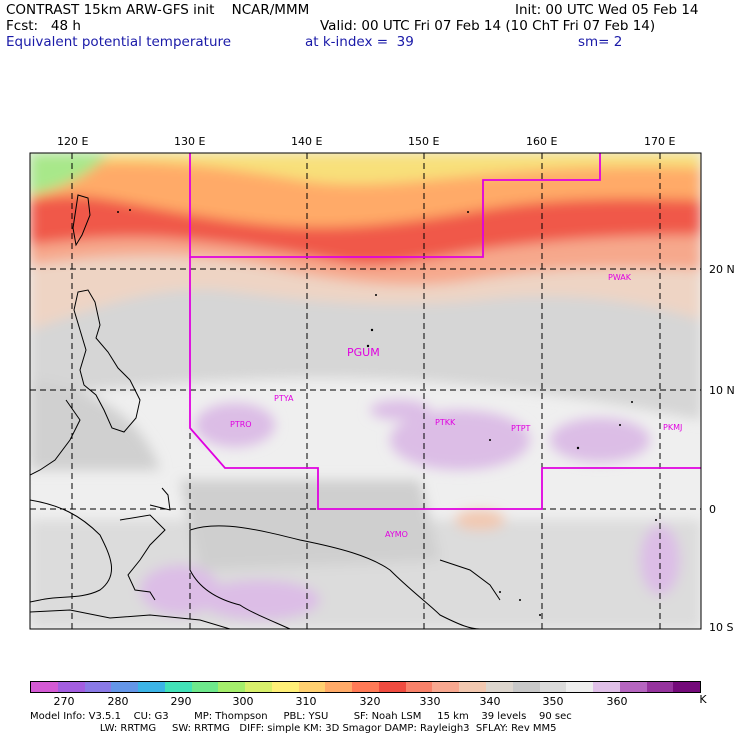  Describe the element at coordinates (359, 42) in the screenshot. I see `level-index: at k-index = 39` at that location.